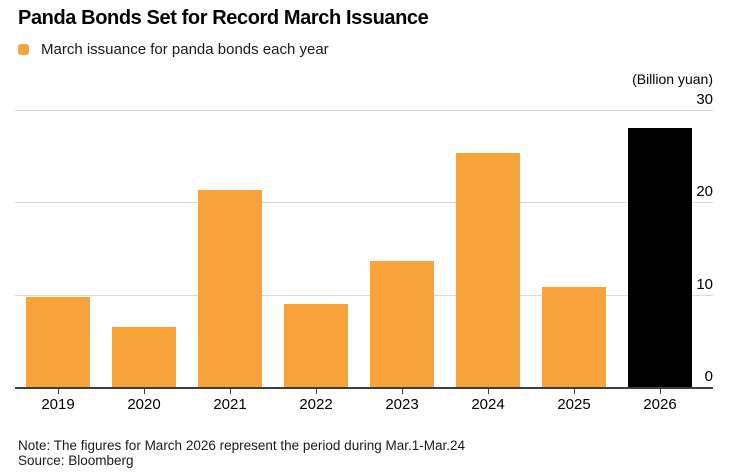 The image size is (732, 472). What do you see at coordinates (230, 404) in the screenshot?
I see `x-axis-label-2021: 2021` at bounding box center [230, 404].